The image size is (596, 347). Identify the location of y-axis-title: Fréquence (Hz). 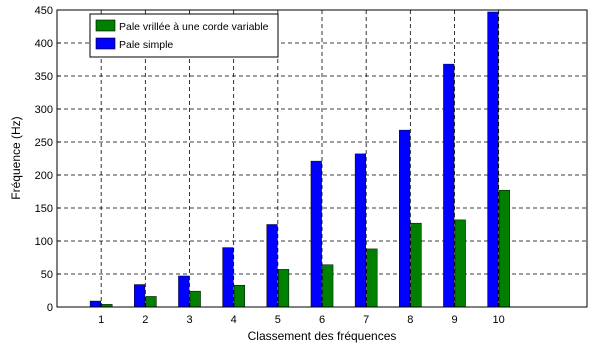
(16, 157).